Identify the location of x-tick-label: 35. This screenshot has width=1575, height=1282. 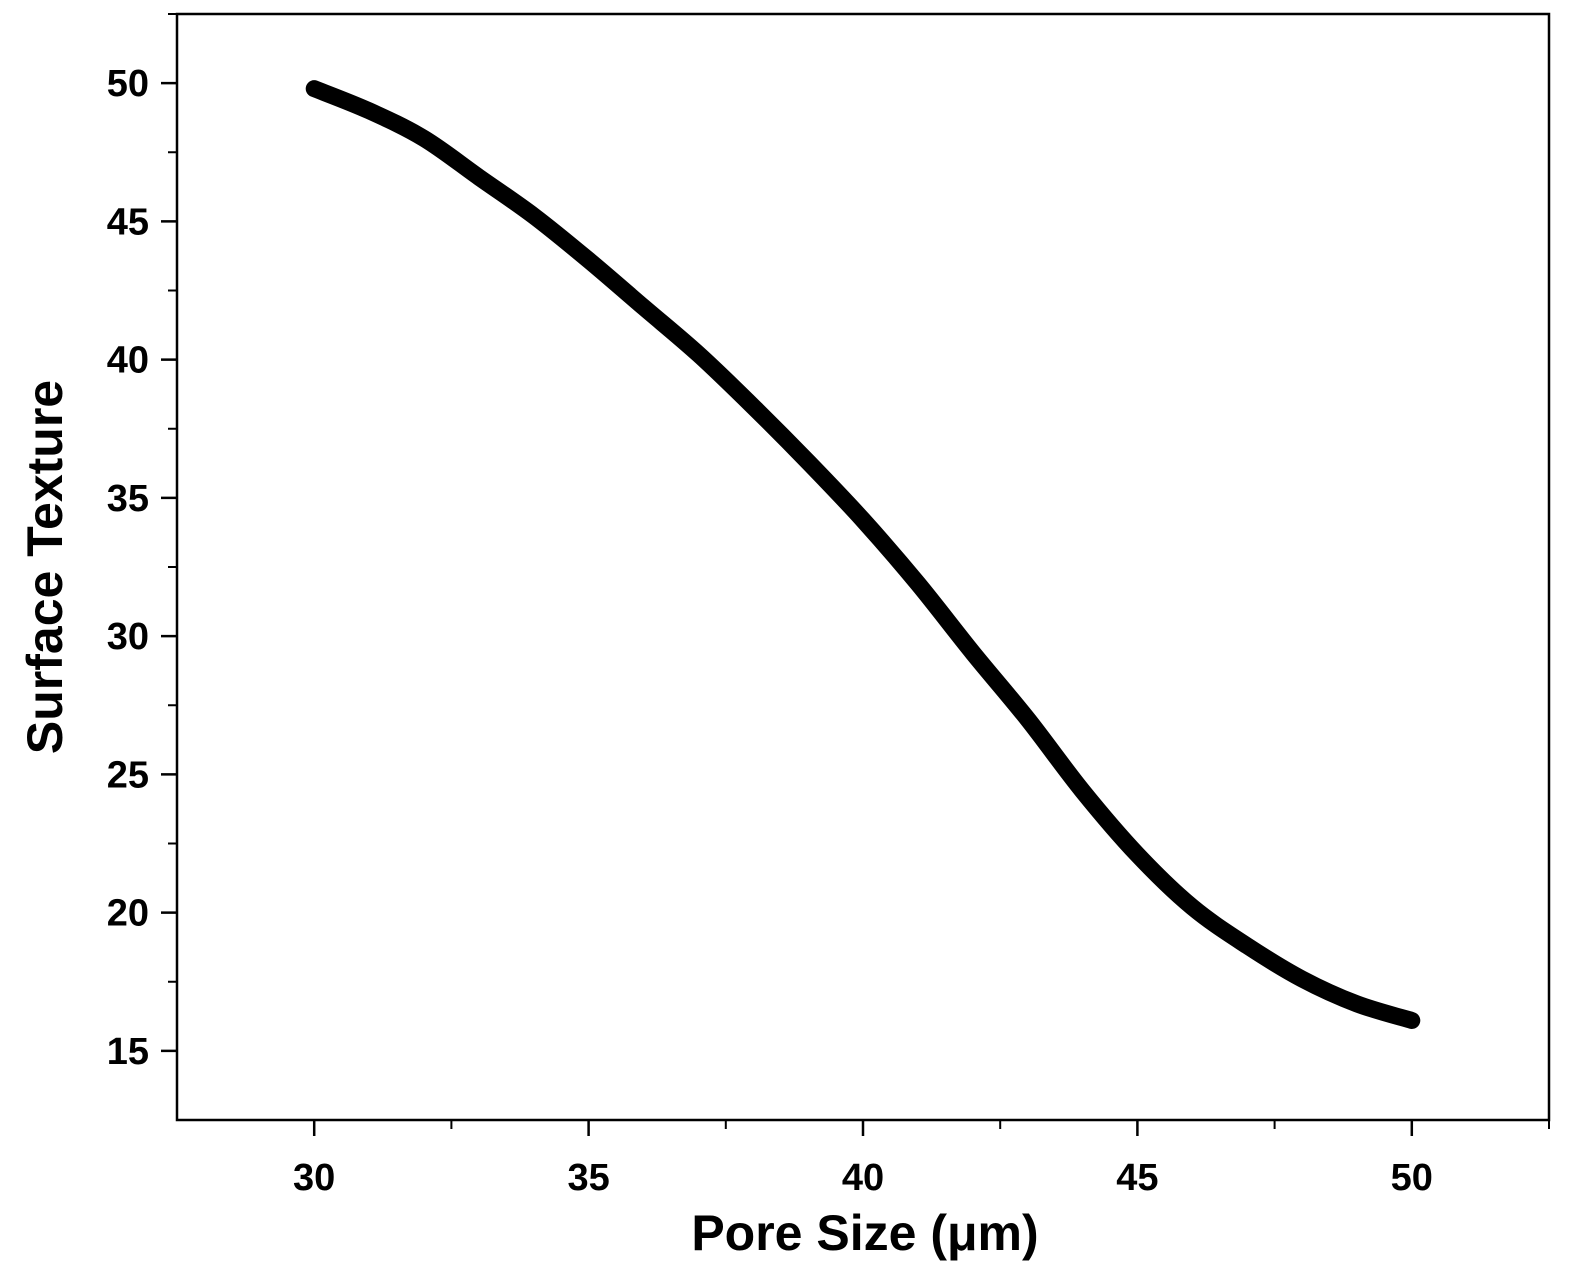
(588, 1178).